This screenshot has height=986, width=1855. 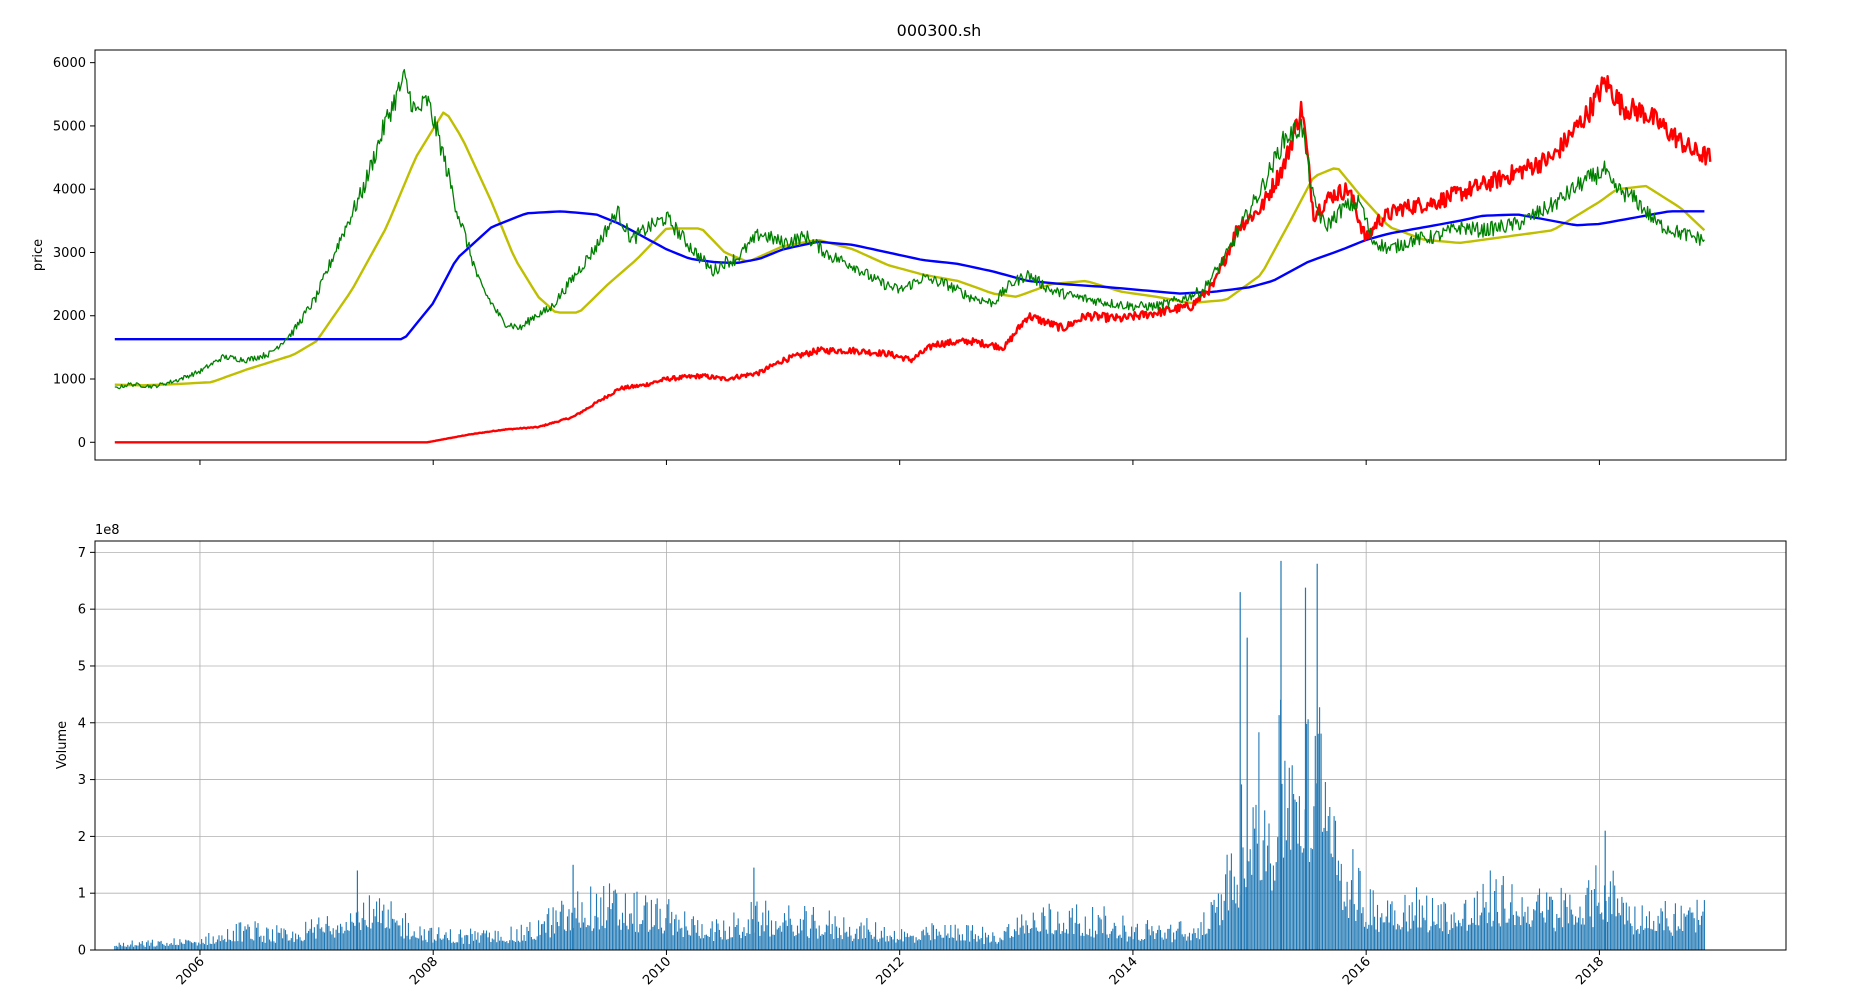 What do you see at coordinates (69, 63) in the screenshot?
I see `price-y-tick-label: 6000` at bounding box center [69, 63].